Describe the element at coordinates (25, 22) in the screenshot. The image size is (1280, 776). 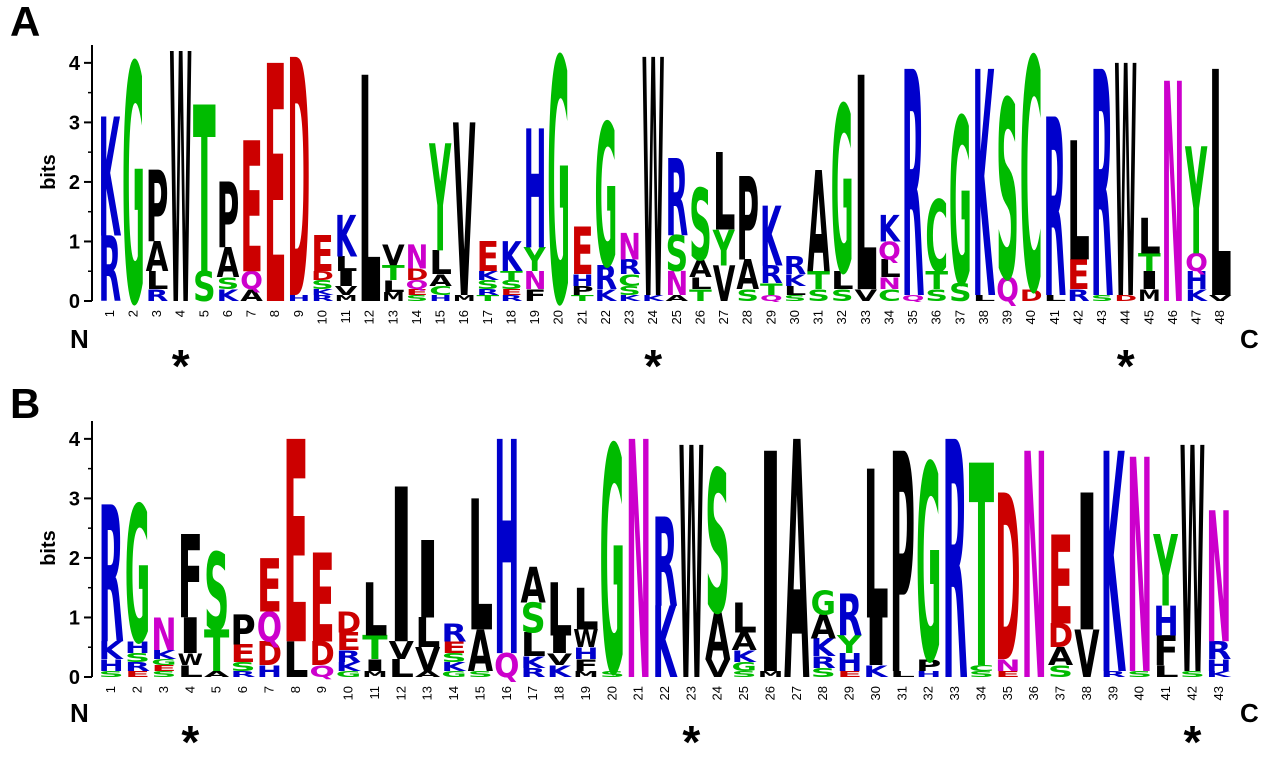
I see `panel-label-a: A` at that location.